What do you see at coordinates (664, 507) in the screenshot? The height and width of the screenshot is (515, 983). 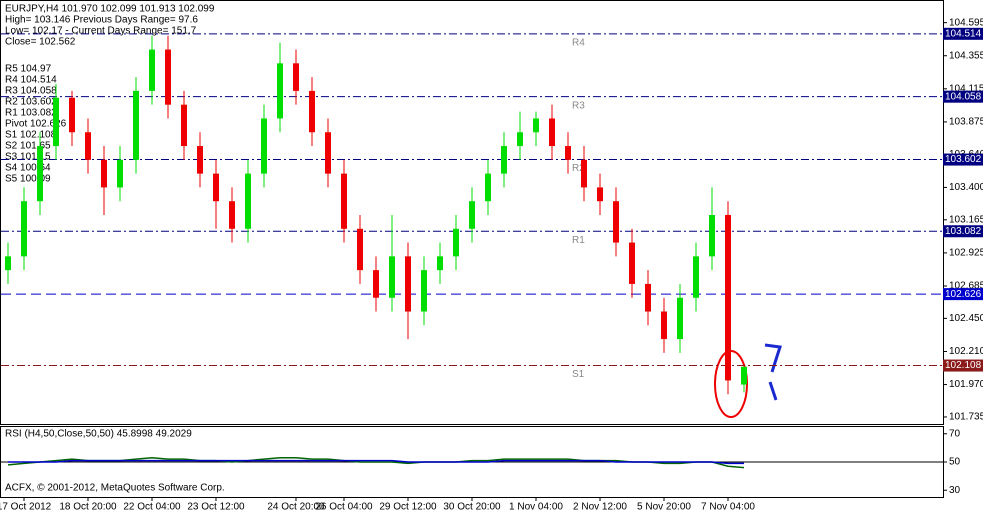 I see `x-tick-label: 5 Nov 20:00` at bounding box center [664, 507].